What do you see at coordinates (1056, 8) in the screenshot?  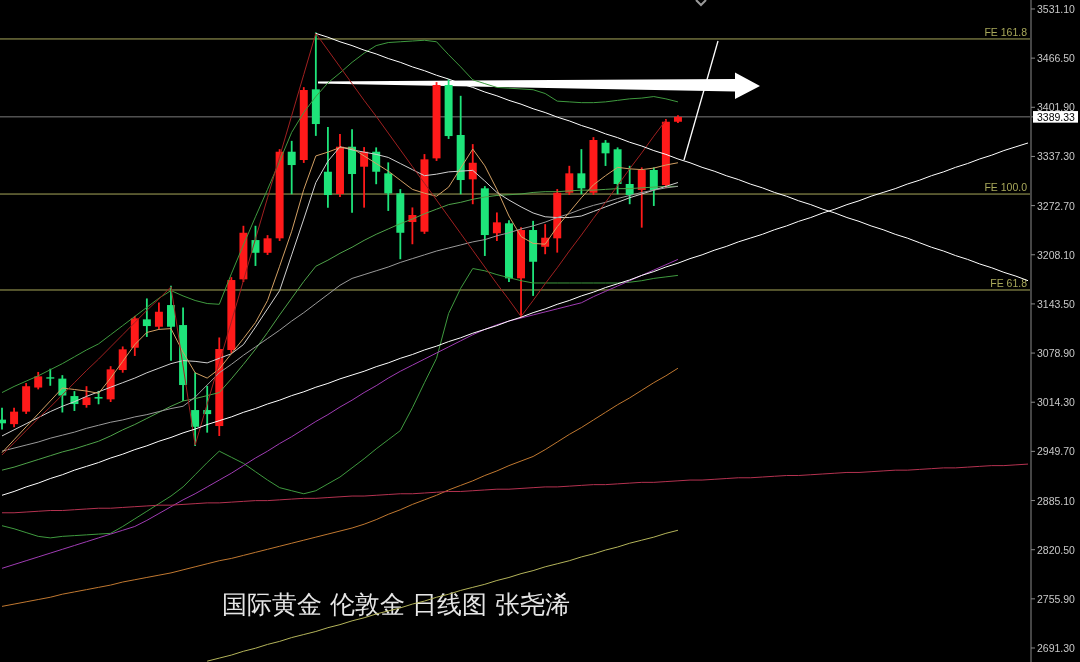 I see `y-tick-label: 3531.10` at bounding box center [1056, 8].